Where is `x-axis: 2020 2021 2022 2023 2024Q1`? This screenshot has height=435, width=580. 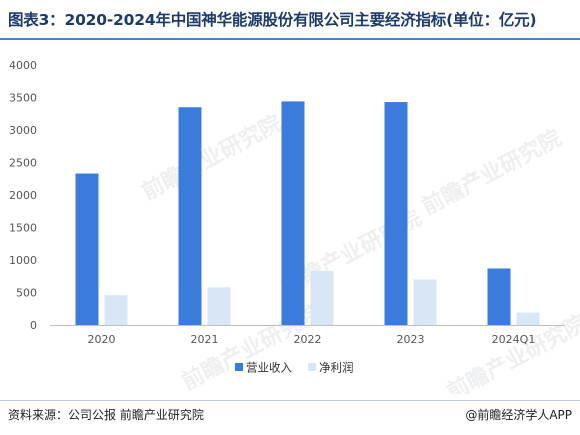
x-axis: 2020 2021 2022 2023 2024Q1 is located at coordinates (307, 335).